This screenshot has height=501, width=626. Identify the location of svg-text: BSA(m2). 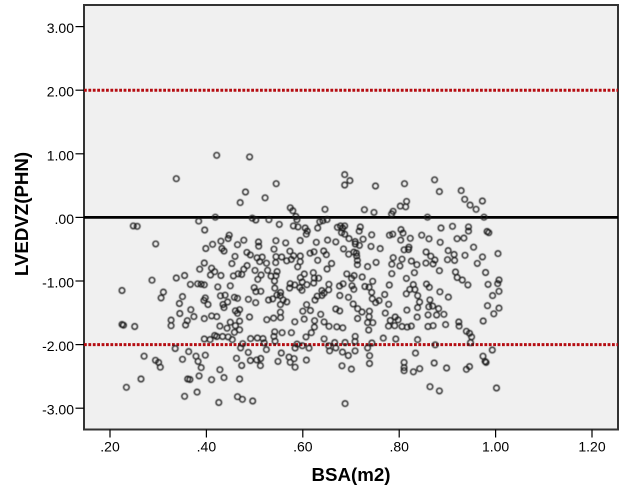
(351, 474).